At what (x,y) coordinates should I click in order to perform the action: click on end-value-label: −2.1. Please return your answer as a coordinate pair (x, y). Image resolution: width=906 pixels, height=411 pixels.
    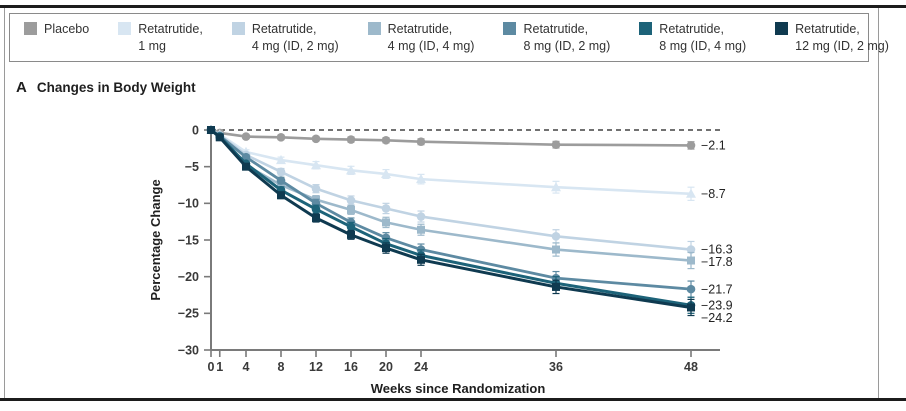
    Looking at the image, I should click on (713, 146).